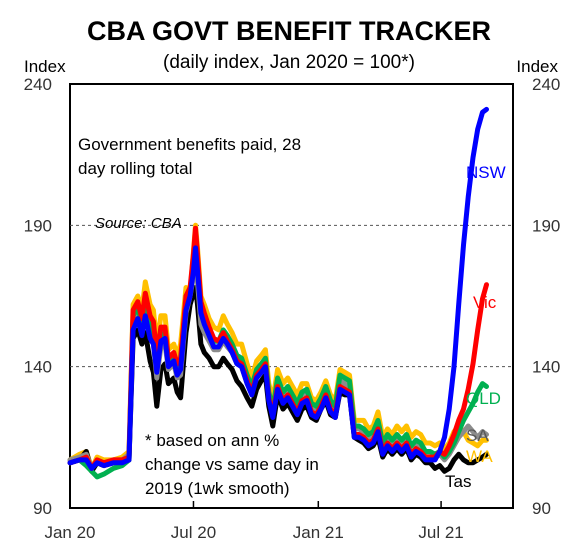 This screenshot has width=578, height=554. Describe the element at coordinates (477, 435) in the screenshot. I see `series-label-sa: SA` at that location.